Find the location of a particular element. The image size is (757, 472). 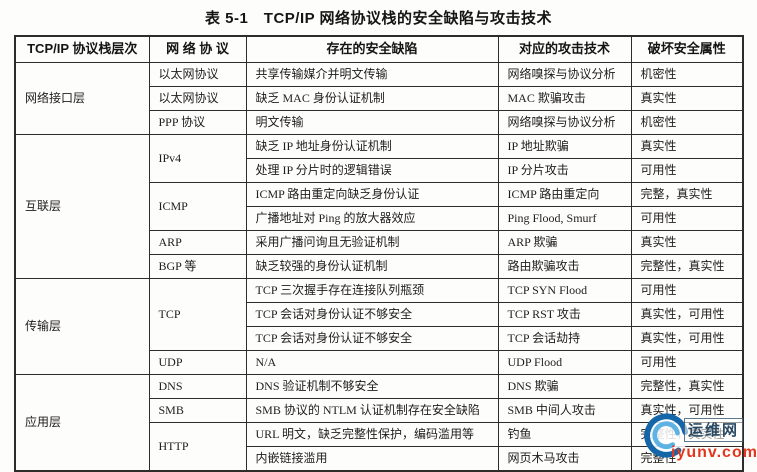

flaw-cell: TCP 三次握手存在连接队列瓶颈 is located at coordinates (372, 290).